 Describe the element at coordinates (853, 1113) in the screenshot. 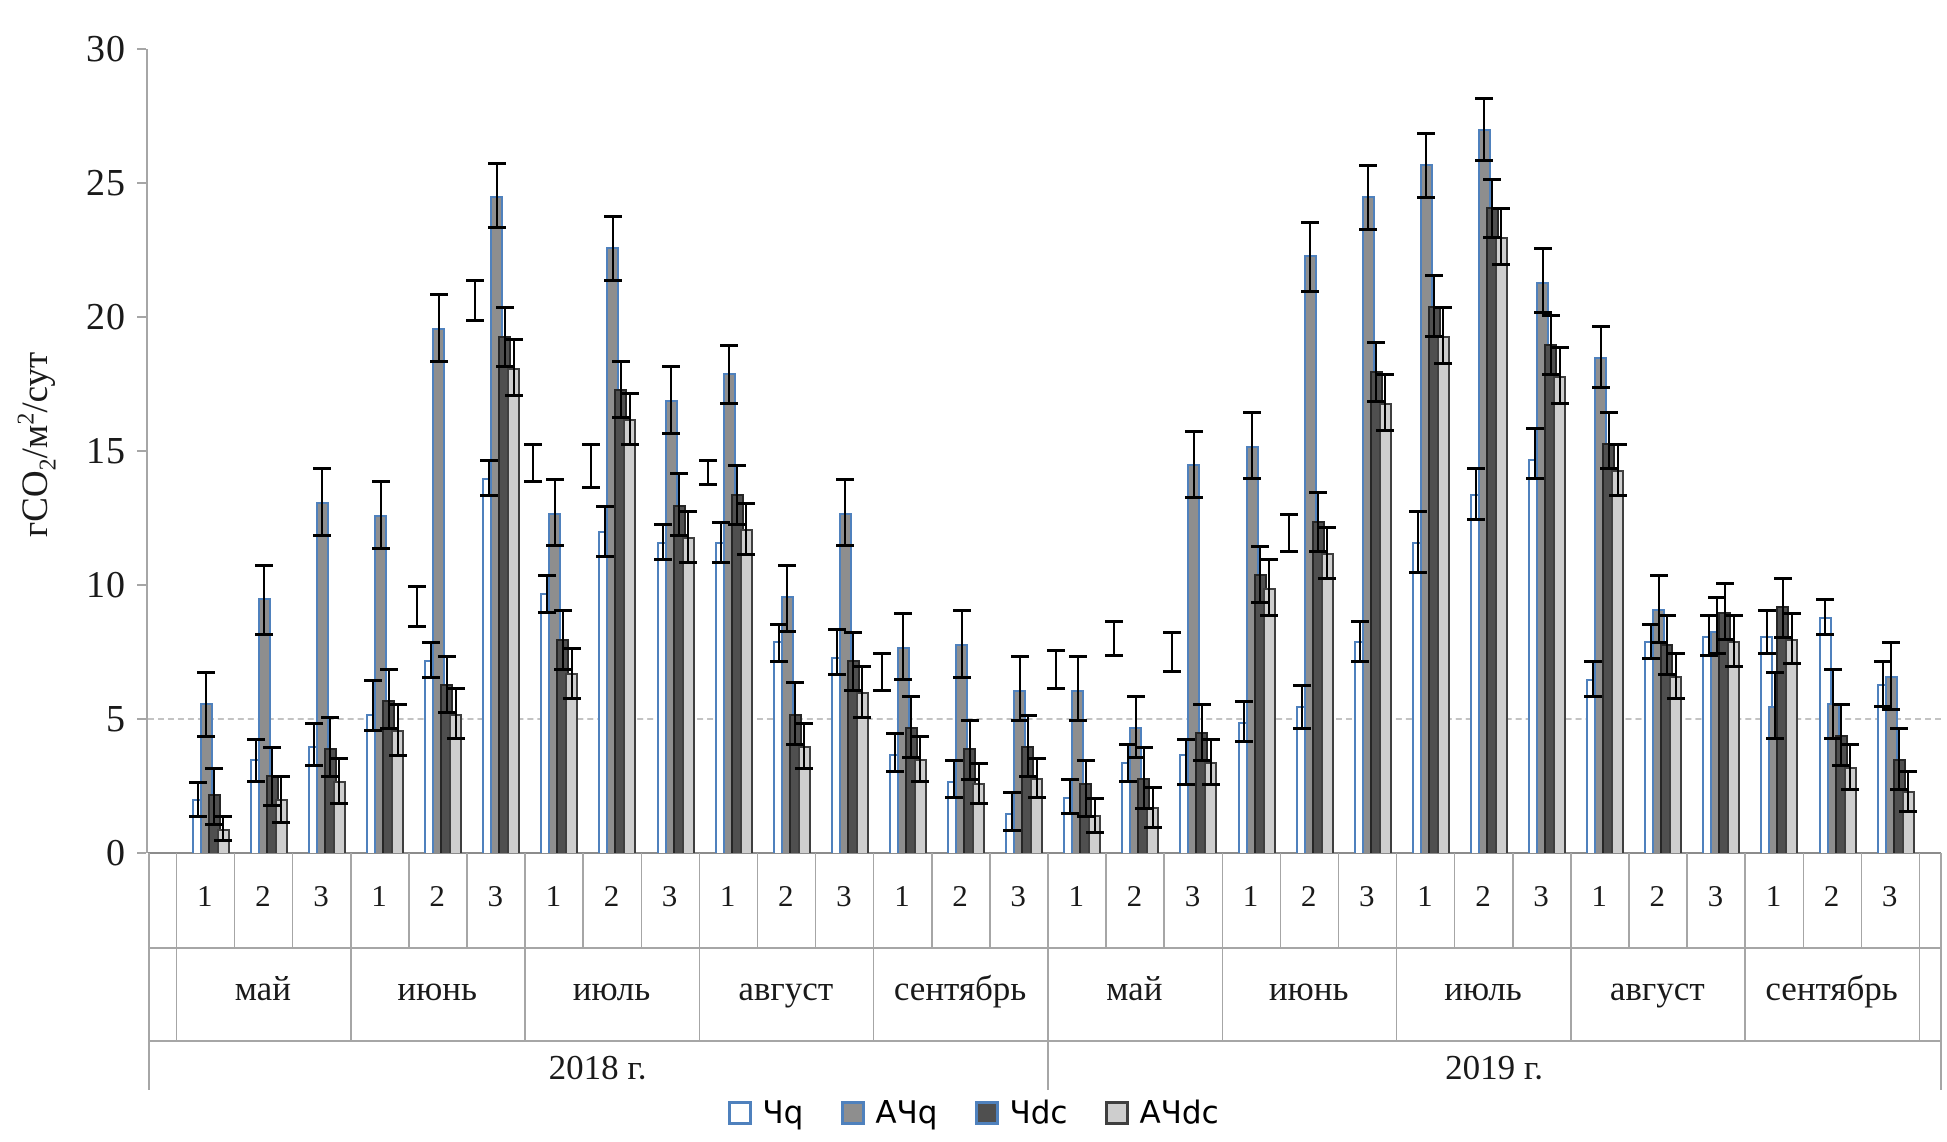

I see `legend-swatch-АЧq` at that location.